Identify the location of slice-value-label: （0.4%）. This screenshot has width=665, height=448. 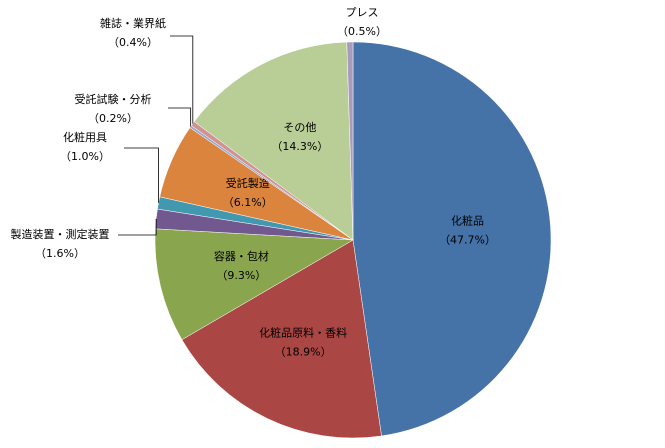
(133, 42).